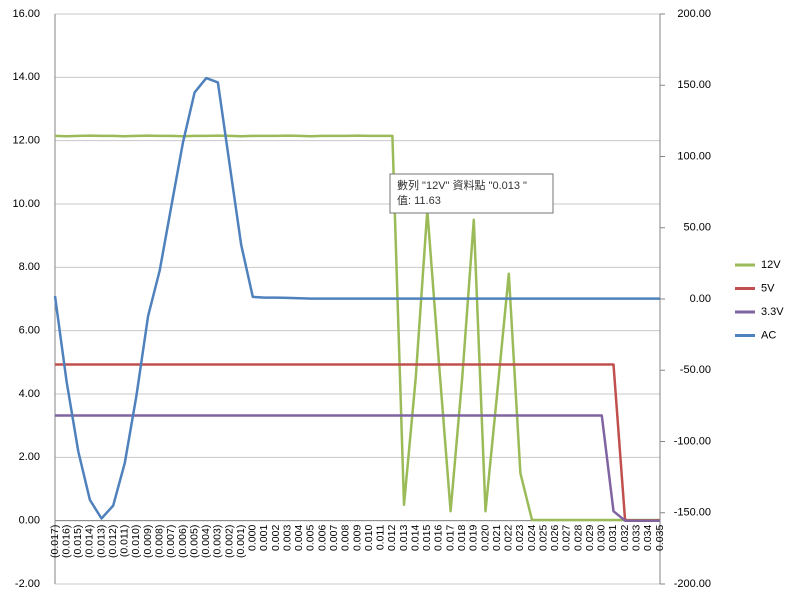 This screenshot has width=800, height=600. What do you see at coordinates (772, 312) in the screenshot?
I see `legend-label: 3.3V` at bounding box center [772, 312].